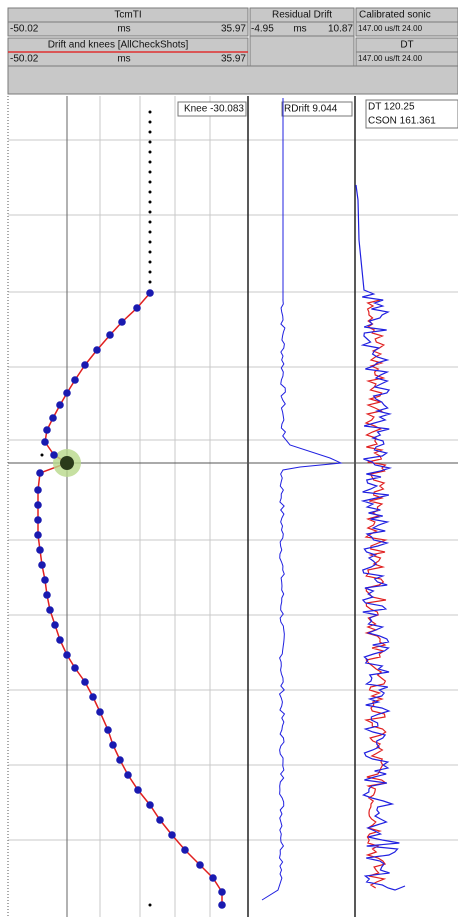  I want to click on track-title: TcmTI, so click(127, 15).